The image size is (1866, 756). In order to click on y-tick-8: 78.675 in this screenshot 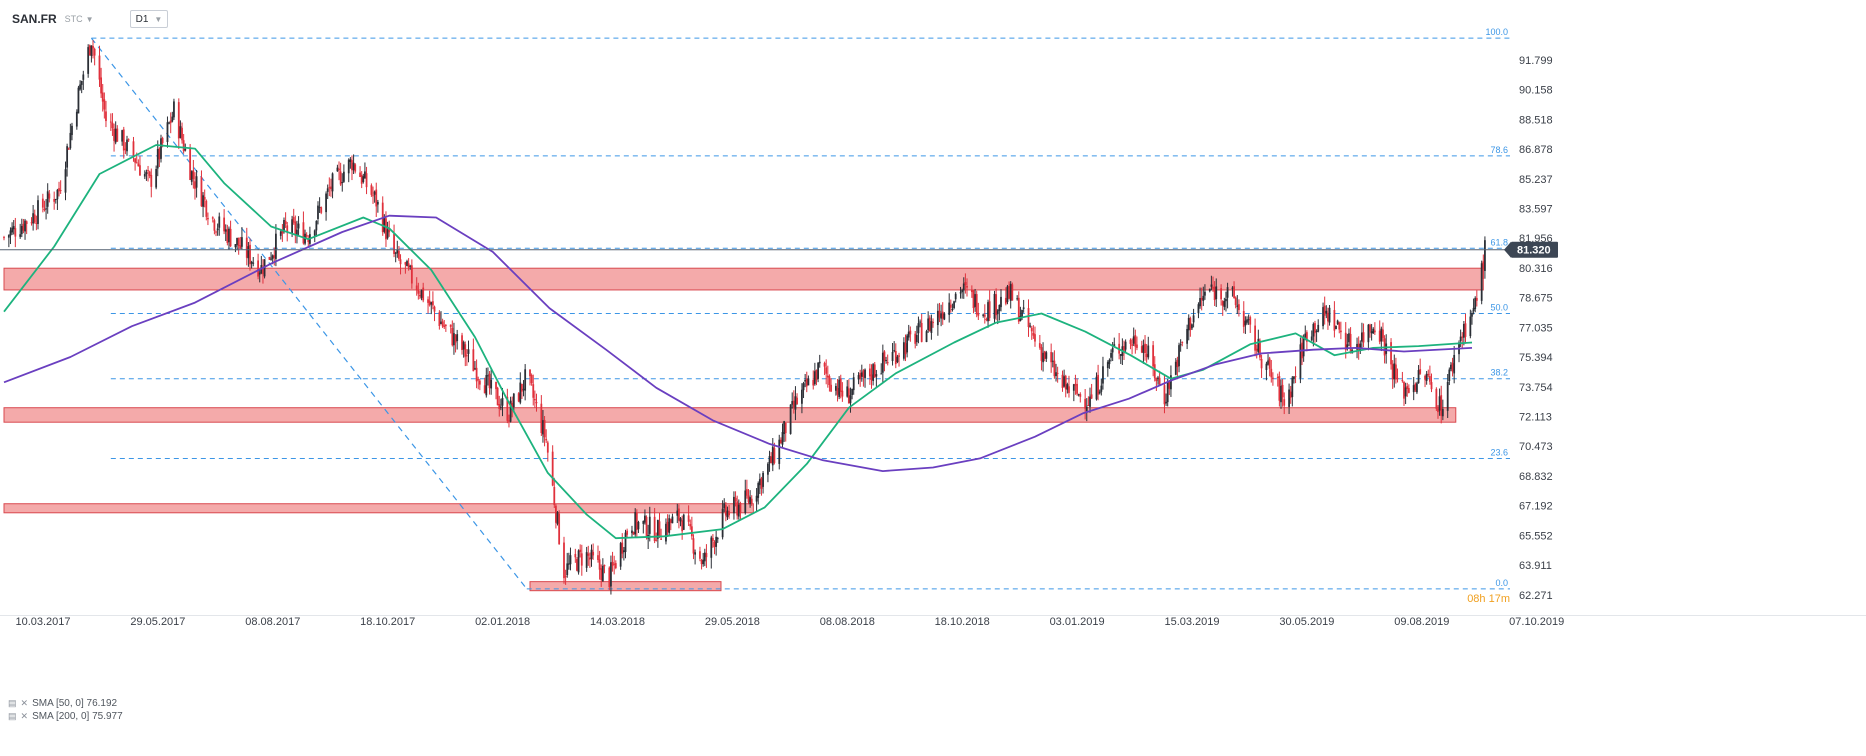, I will do `click(1536, 299)`.